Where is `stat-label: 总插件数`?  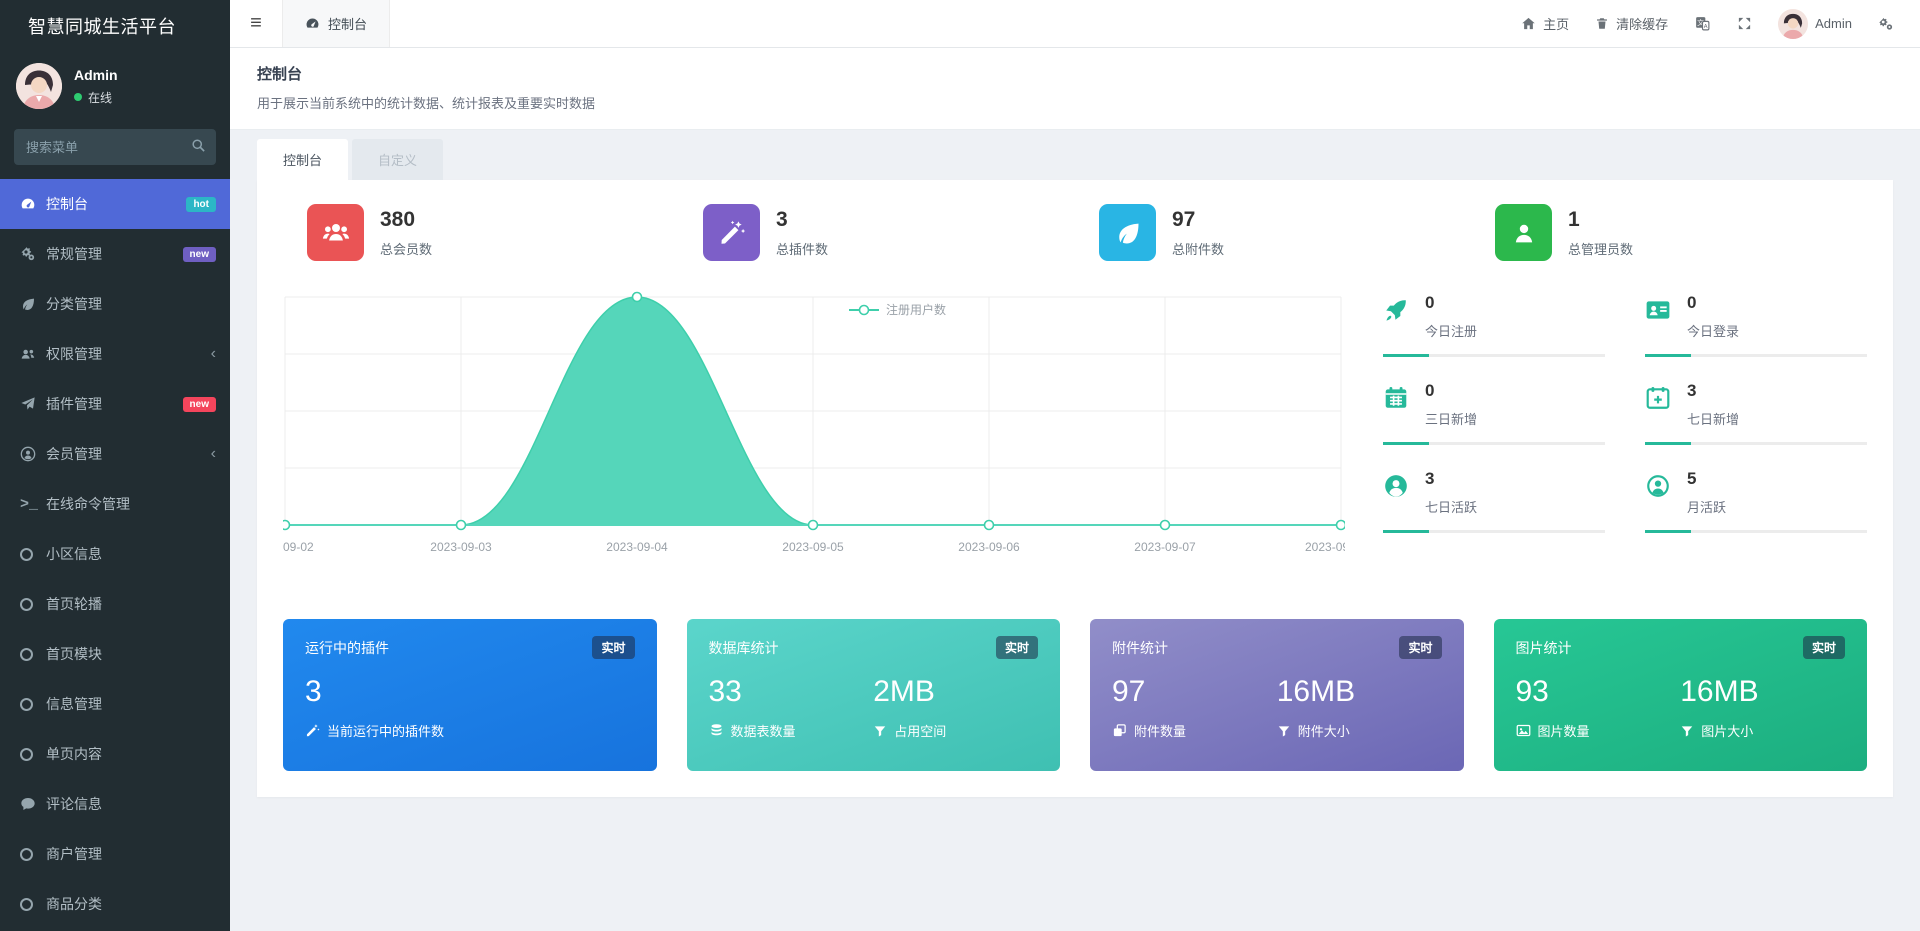 stat-label: 总插件数 is located at coordinates (802, 249).